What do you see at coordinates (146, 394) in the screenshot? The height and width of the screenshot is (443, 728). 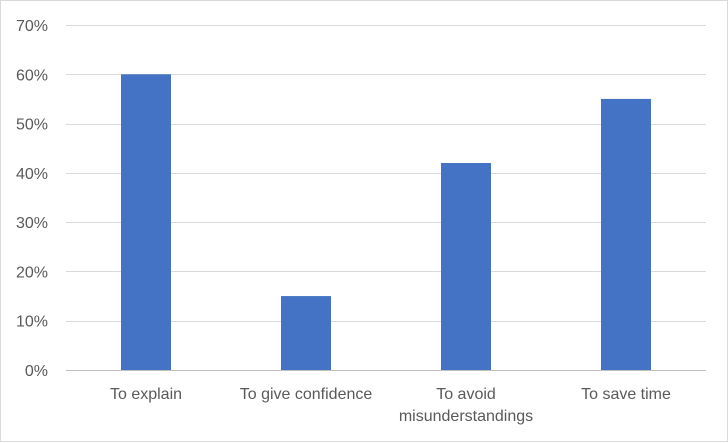 I see `x-category-label: To explain` at bounding box center [146, 394].